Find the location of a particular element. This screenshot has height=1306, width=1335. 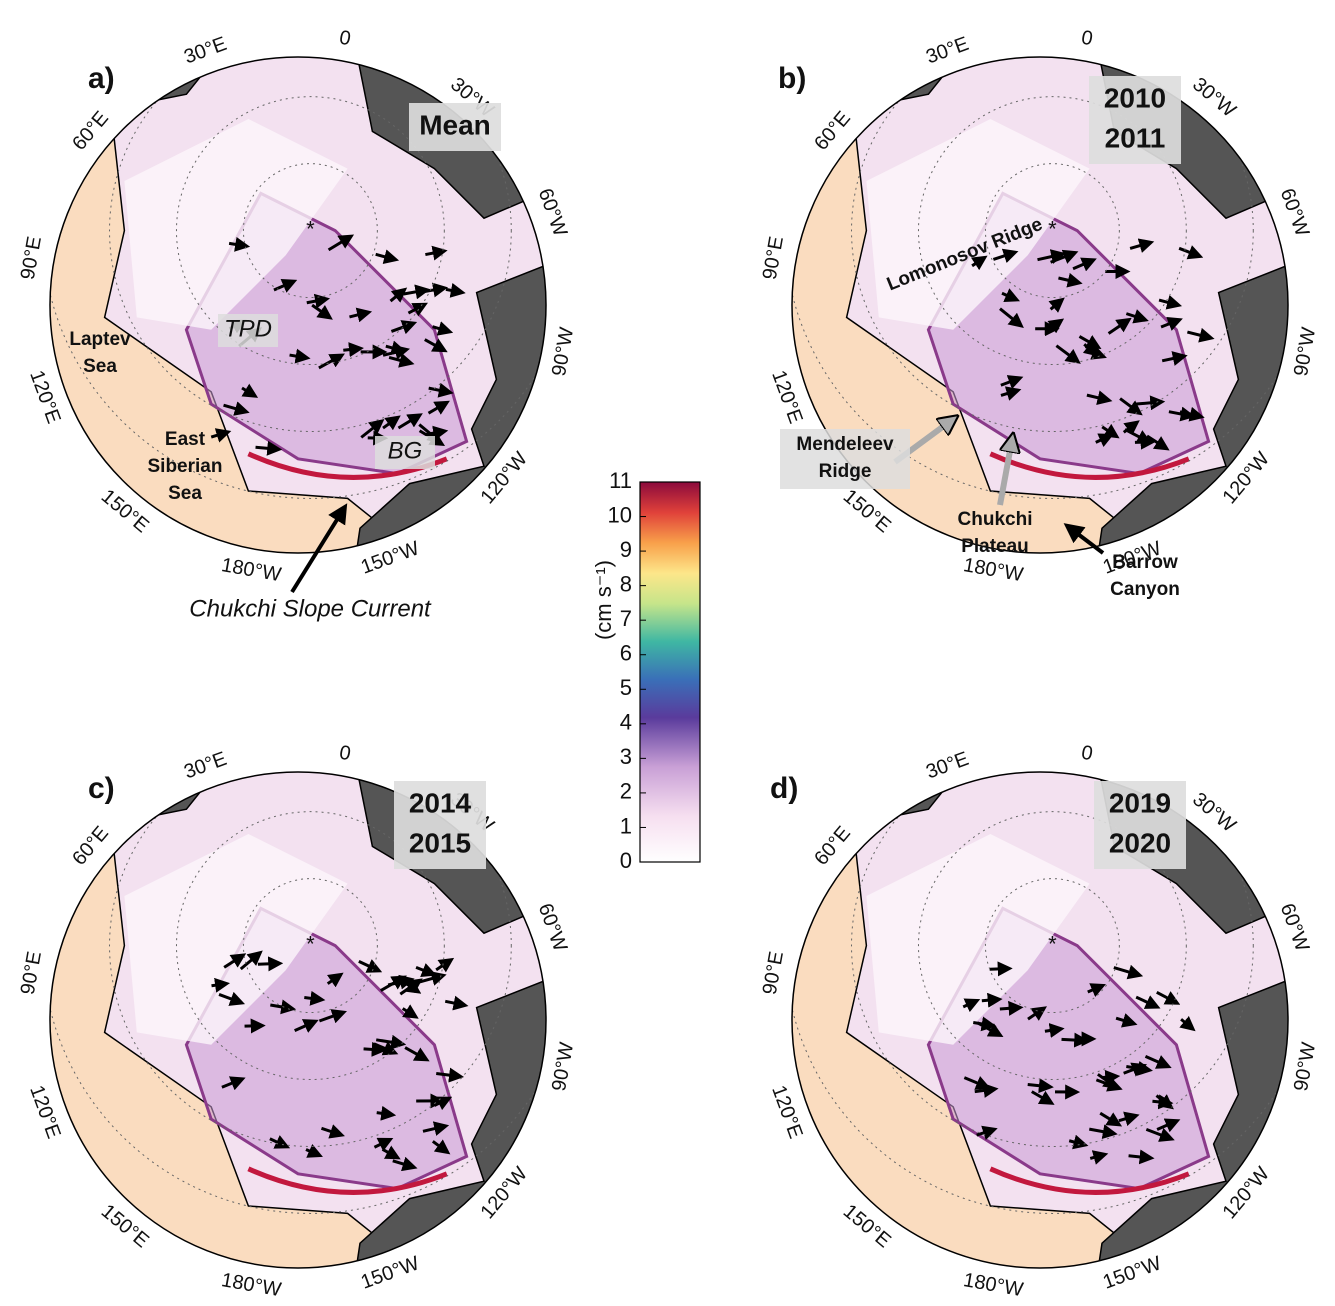

period-text: 2019 is located at coordinates (1140, 802).